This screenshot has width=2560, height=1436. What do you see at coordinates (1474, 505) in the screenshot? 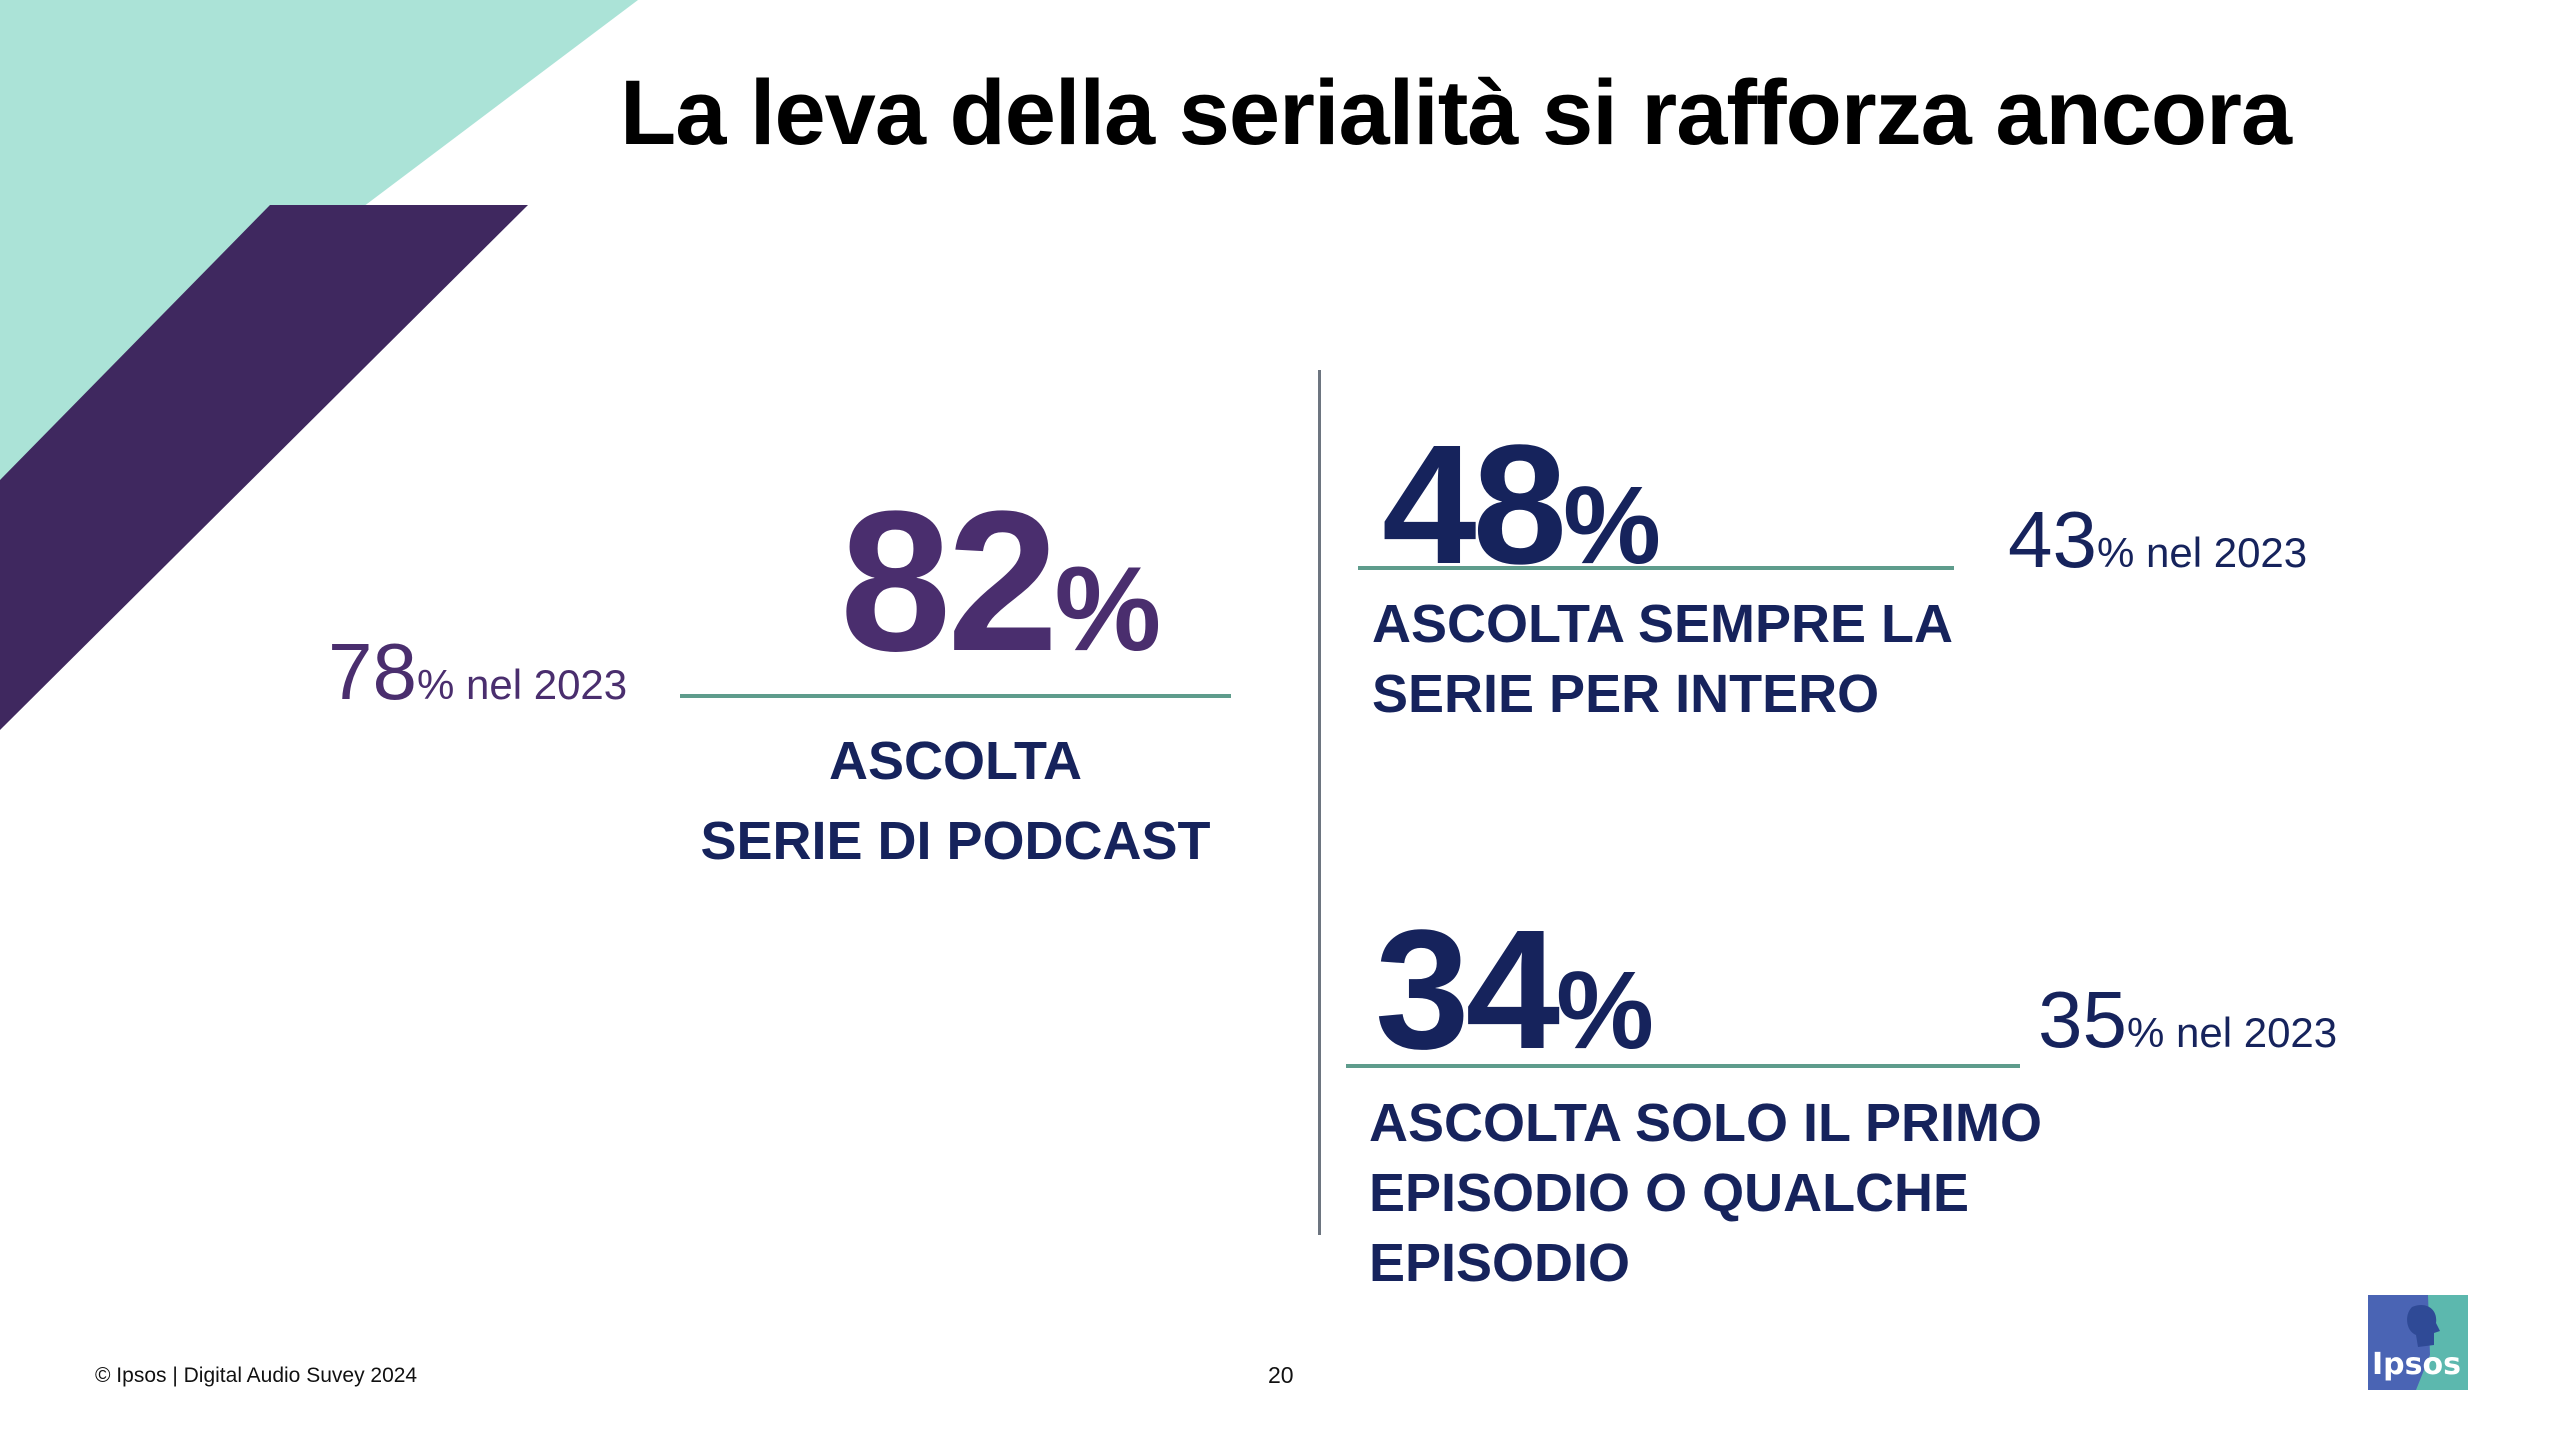
I see `full-stat-value: 48` at bounding box center [1474, 505].